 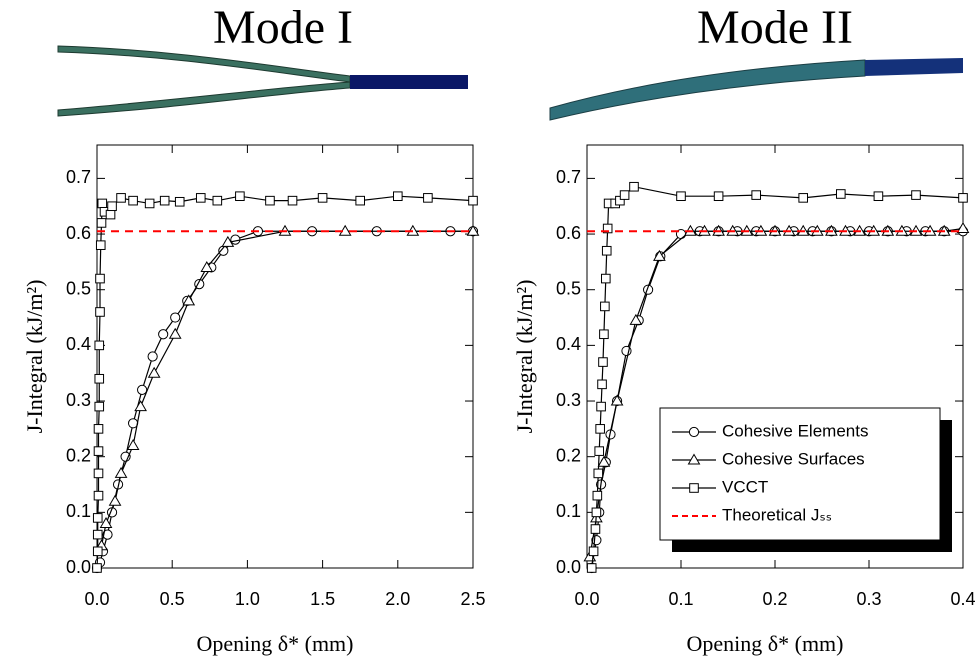 I want to click on x-tick-label: 1.0, so click(x=247, y=599).